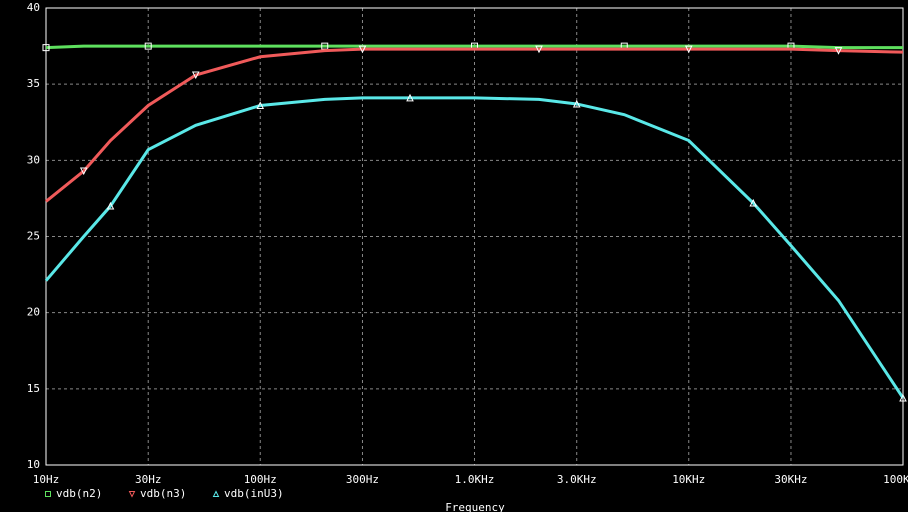  I want to click on x-tick-label: 100Hz, so click(260, 479).